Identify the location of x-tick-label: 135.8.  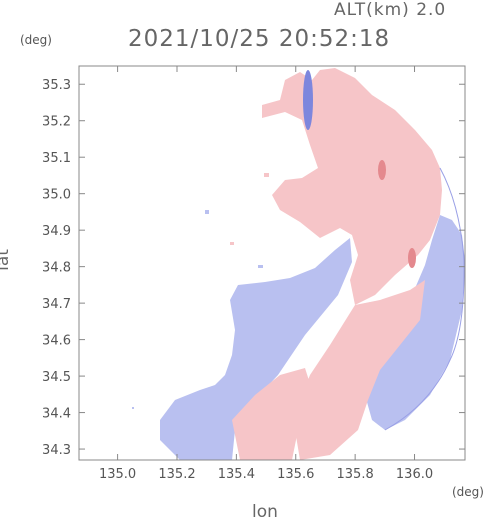
(355, 474).